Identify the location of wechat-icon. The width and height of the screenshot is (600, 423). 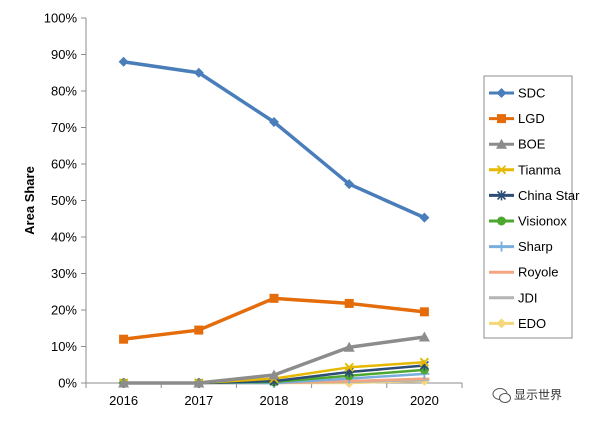
(501, 395).